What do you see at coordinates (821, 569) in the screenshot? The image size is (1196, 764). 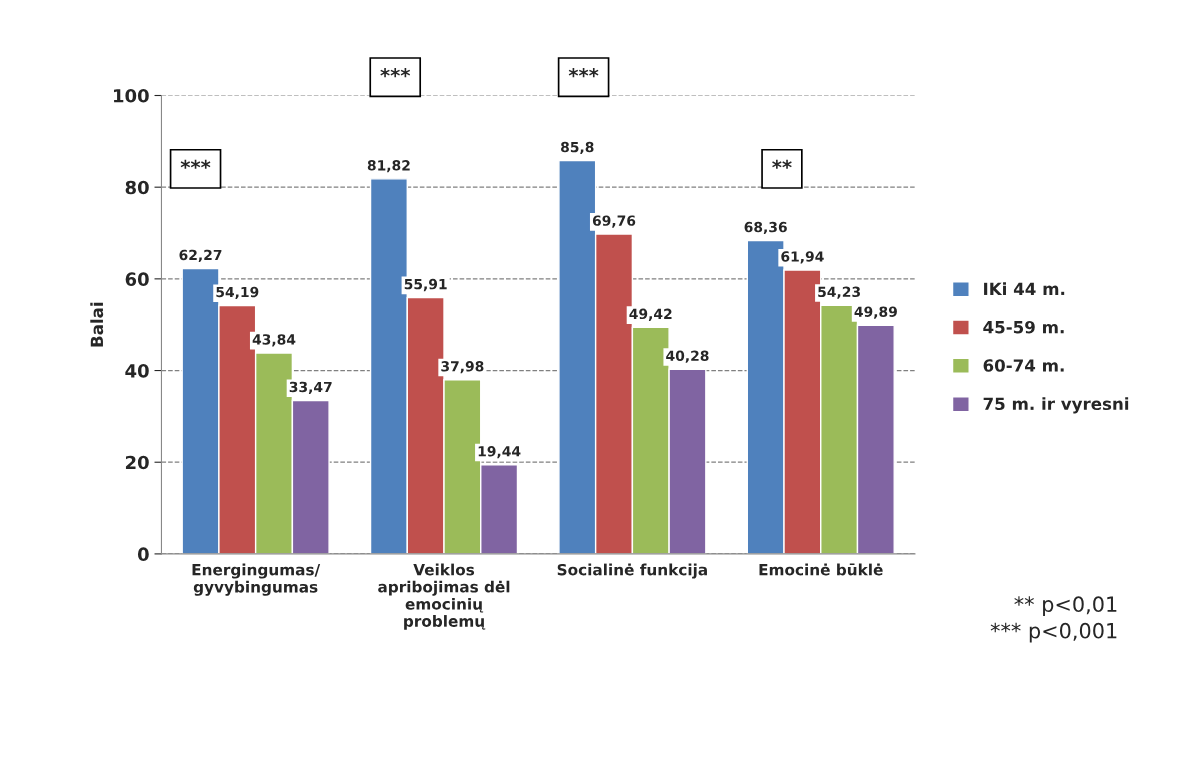 I see `x-tick-label: Emocinė būklė` at bounding box center [821, 569].